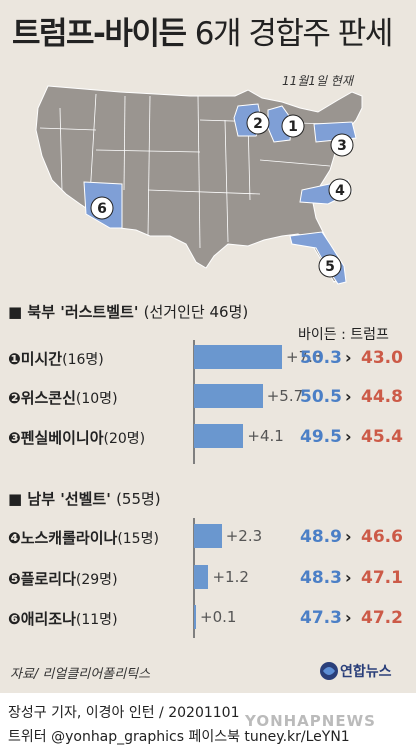 This screenshot has width=416, height=750. Describe the element at coordinates (124, 713) in the screenshot. I see `credit-line-1: 장성구 기자, 이경아 인턴 / 20201101` at that location.